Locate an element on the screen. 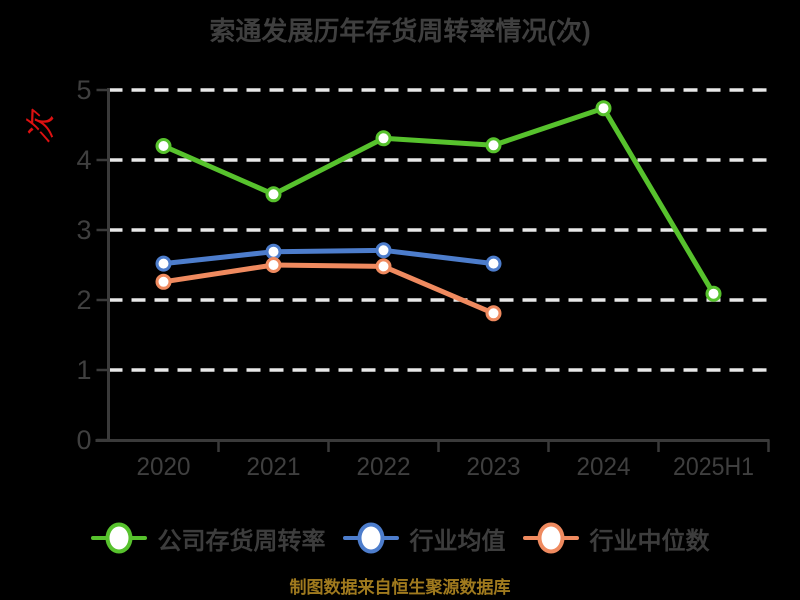  data-point-s0-2022 is located at coordinates (383, 138).